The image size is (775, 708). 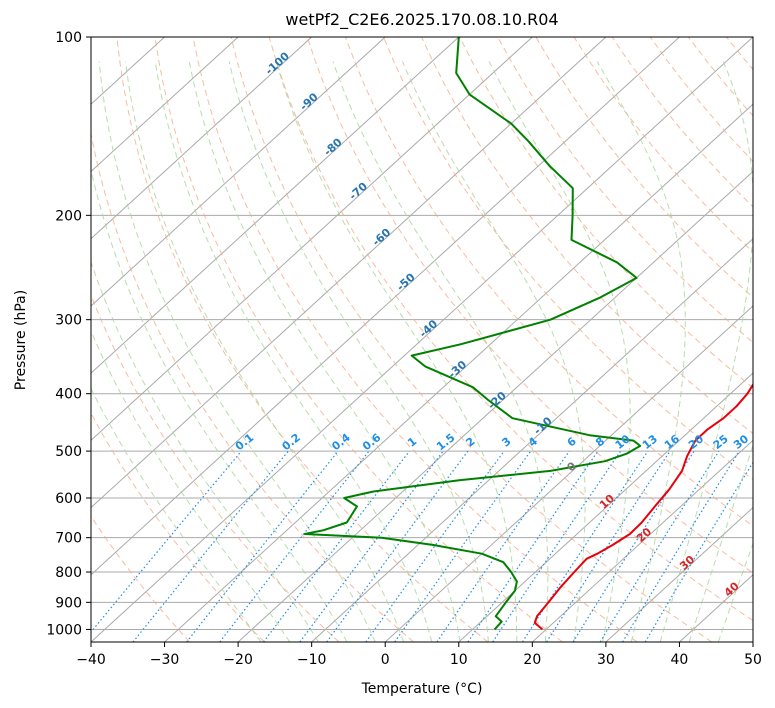 I want to click on x-tick-label: −40, so click(x=91, y=660).